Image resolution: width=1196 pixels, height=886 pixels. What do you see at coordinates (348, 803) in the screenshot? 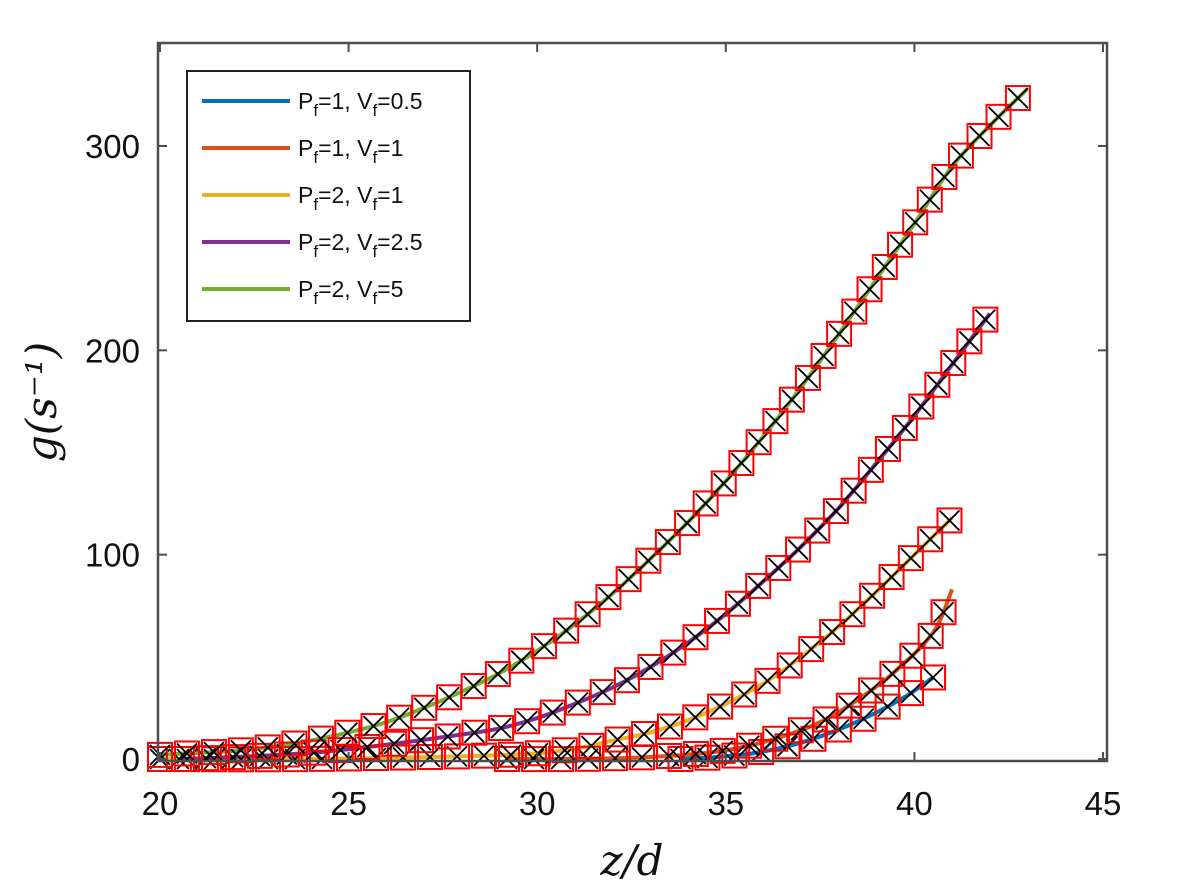
I see `x-tick-label: 25` at bounding box center [348, 803].